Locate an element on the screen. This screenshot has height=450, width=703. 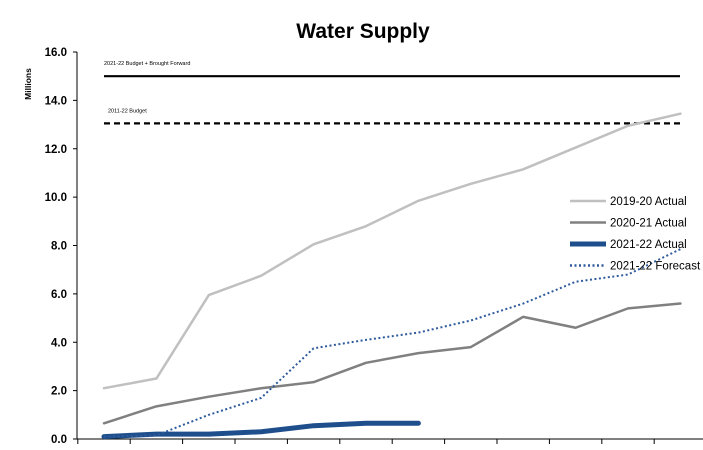
y-tick-label: 0.0 is located at coordinates (59, 440).